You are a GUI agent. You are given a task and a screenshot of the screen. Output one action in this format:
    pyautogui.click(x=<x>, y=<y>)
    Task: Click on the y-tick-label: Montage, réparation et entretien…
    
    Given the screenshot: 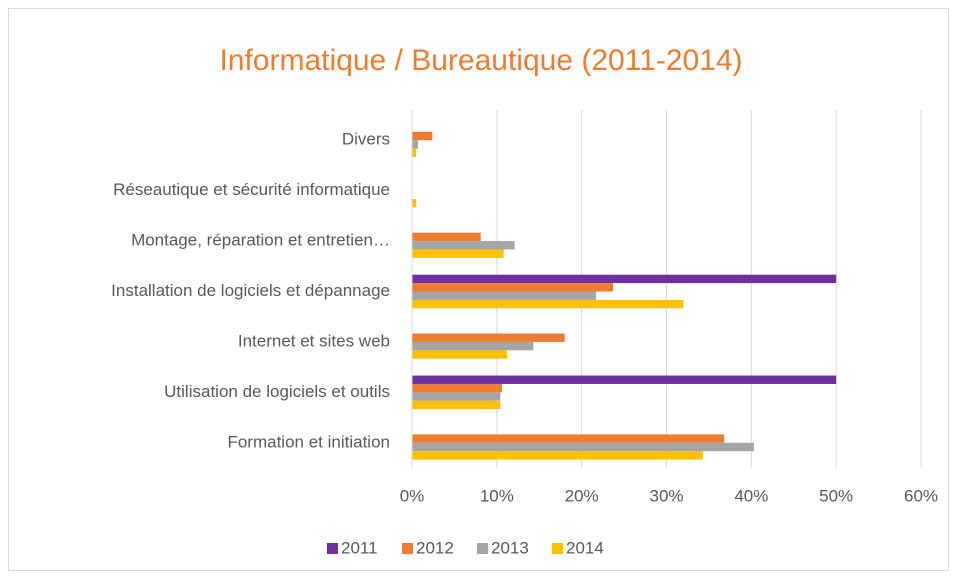 What is the action you would take?
    pyautogui.click(x=260, y=240)
    